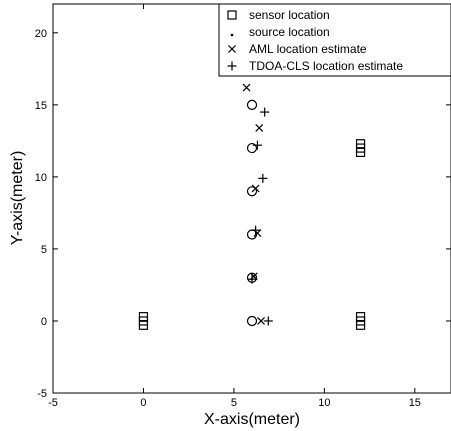 Image resolution: width=451 pixels, height=431 pixels. I want to click on x-tick-label: 5, so click(234, 403).